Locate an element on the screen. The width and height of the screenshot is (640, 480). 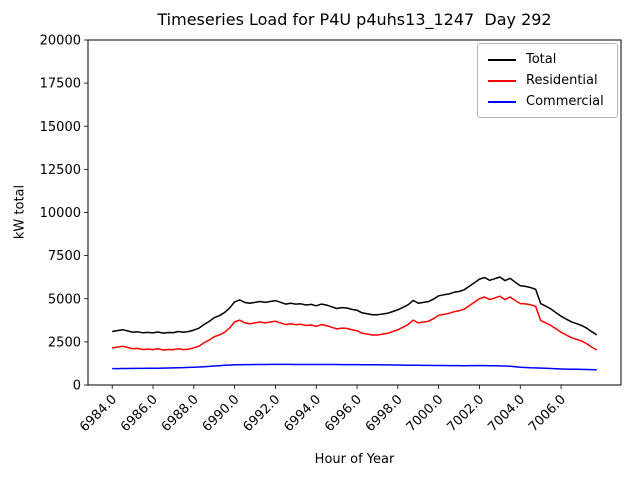
x-tick-label: 6998.0 is located at coordinates (384, 413).